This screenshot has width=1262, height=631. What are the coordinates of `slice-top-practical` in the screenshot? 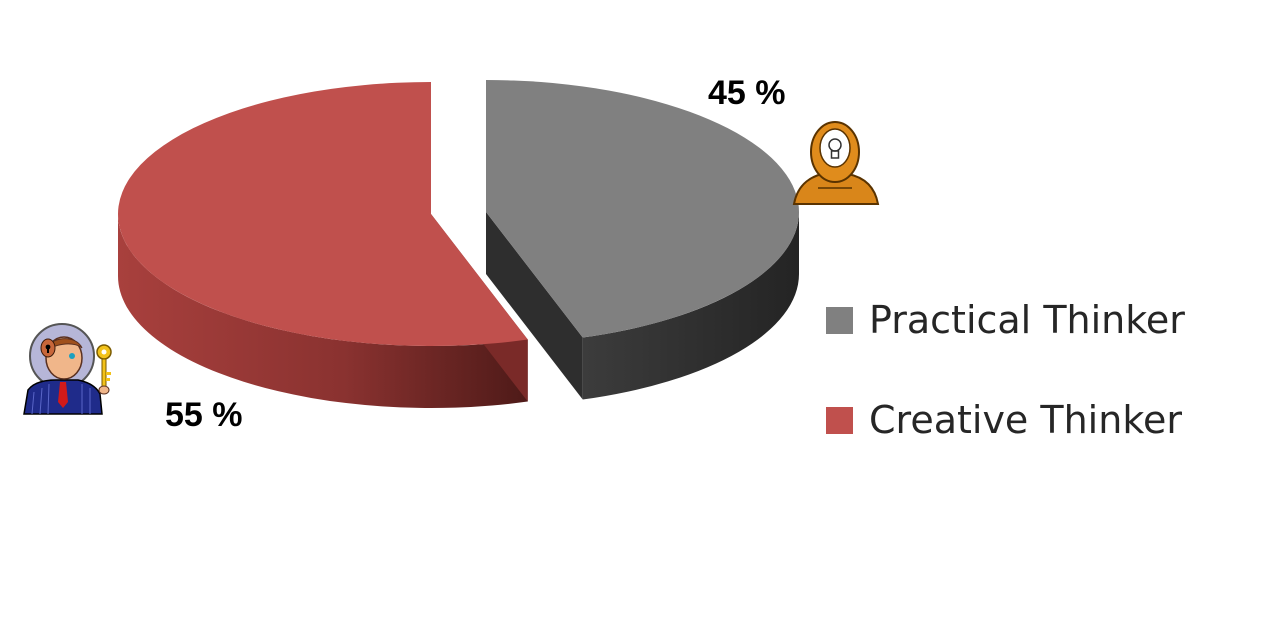 It's located at (643, 209).